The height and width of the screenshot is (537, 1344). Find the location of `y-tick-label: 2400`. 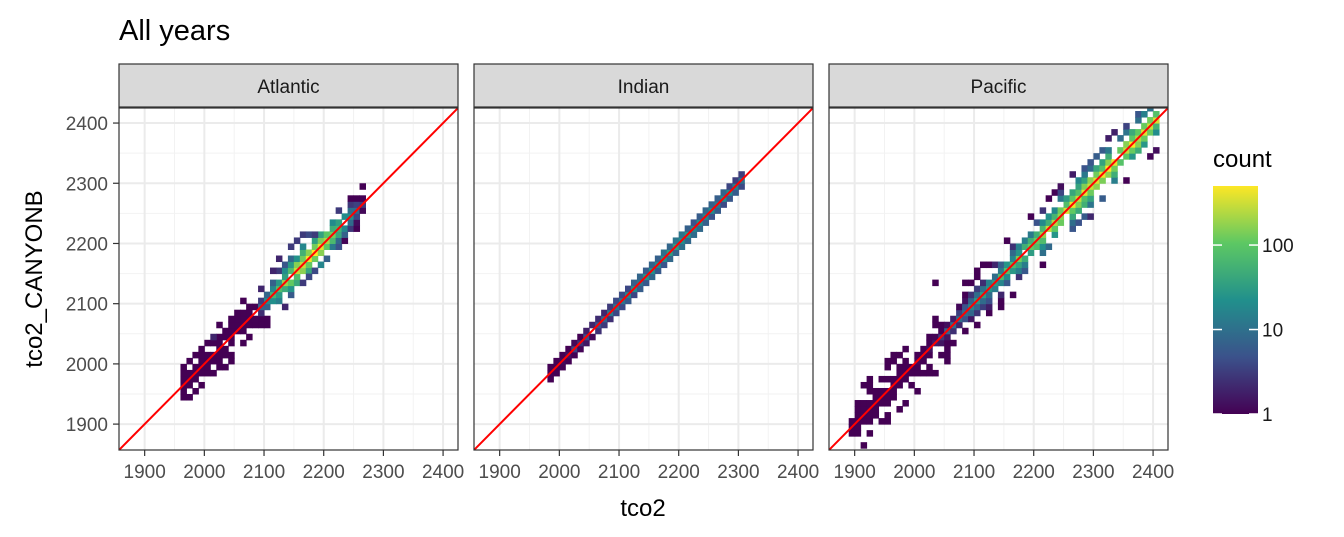

y-tick-label: 2400 is located at coordinates (87, 124).